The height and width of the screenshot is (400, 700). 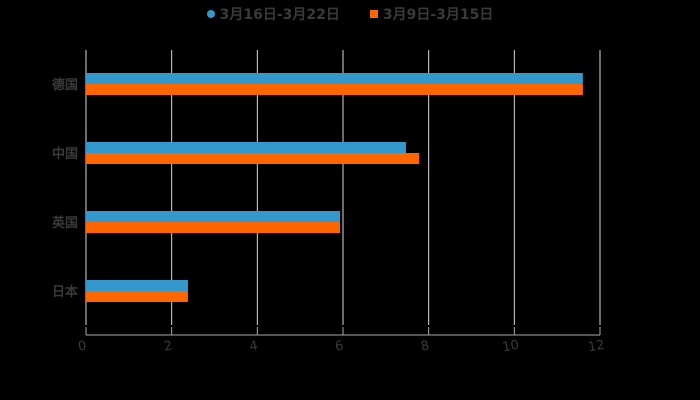 I want to click on legend-item-series-1: 3月16日-3月22日, so click(x=273, y=14).